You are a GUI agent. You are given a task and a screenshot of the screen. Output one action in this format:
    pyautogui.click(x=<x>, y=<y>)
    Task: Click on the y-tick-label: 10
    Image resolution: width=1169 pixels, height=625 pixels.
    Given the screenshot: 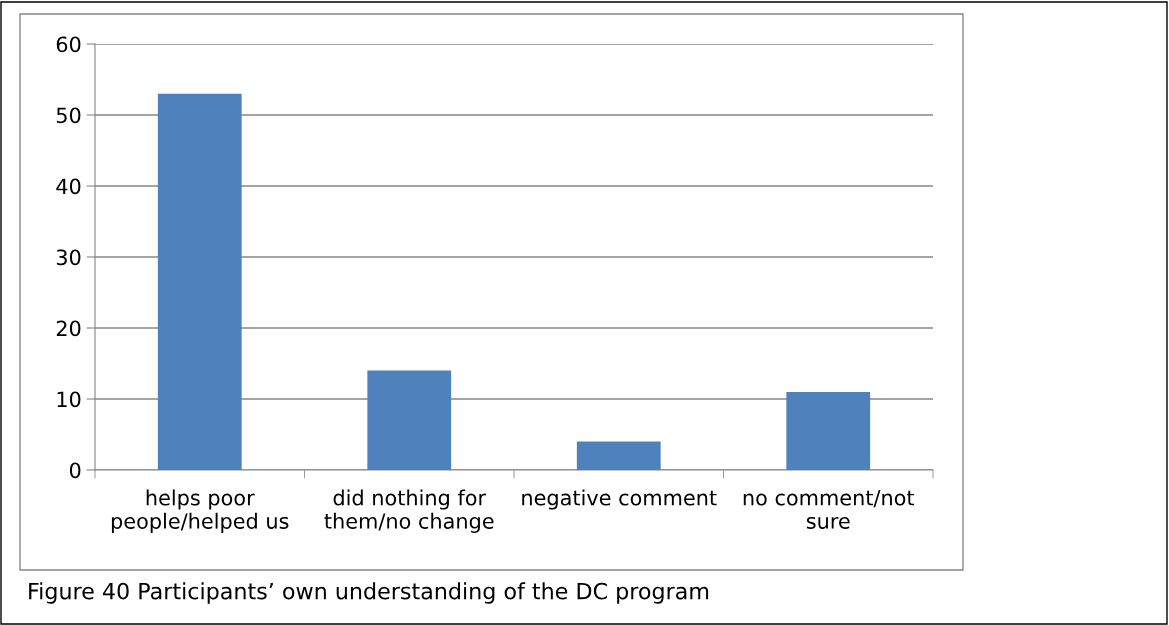 What is the action you would take?
    pyautogui.click(x=69, y=399)
    